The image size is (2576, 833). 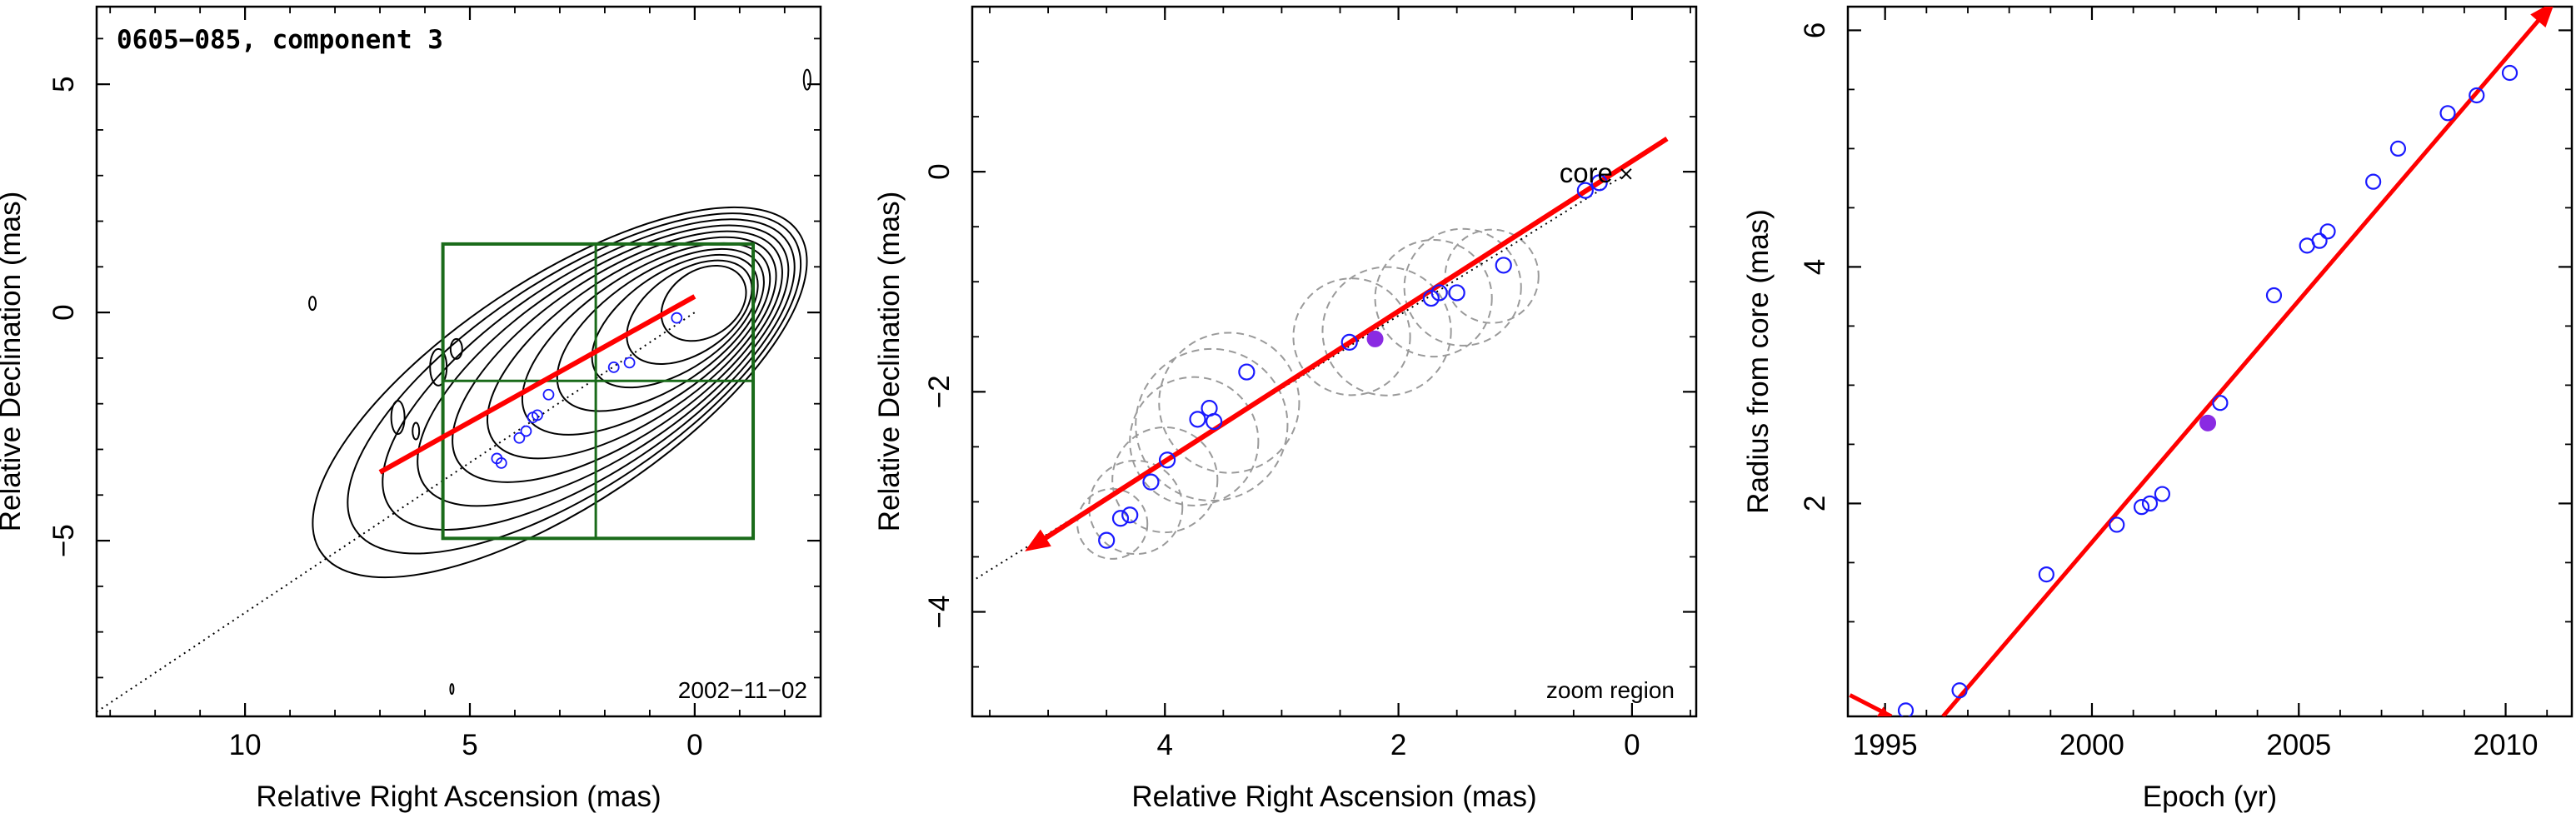 What do you see at coordinates (280, 40) in the screenshot?
I see `chart-title: 0605−085, component 3` at bounding box center [280, 40].